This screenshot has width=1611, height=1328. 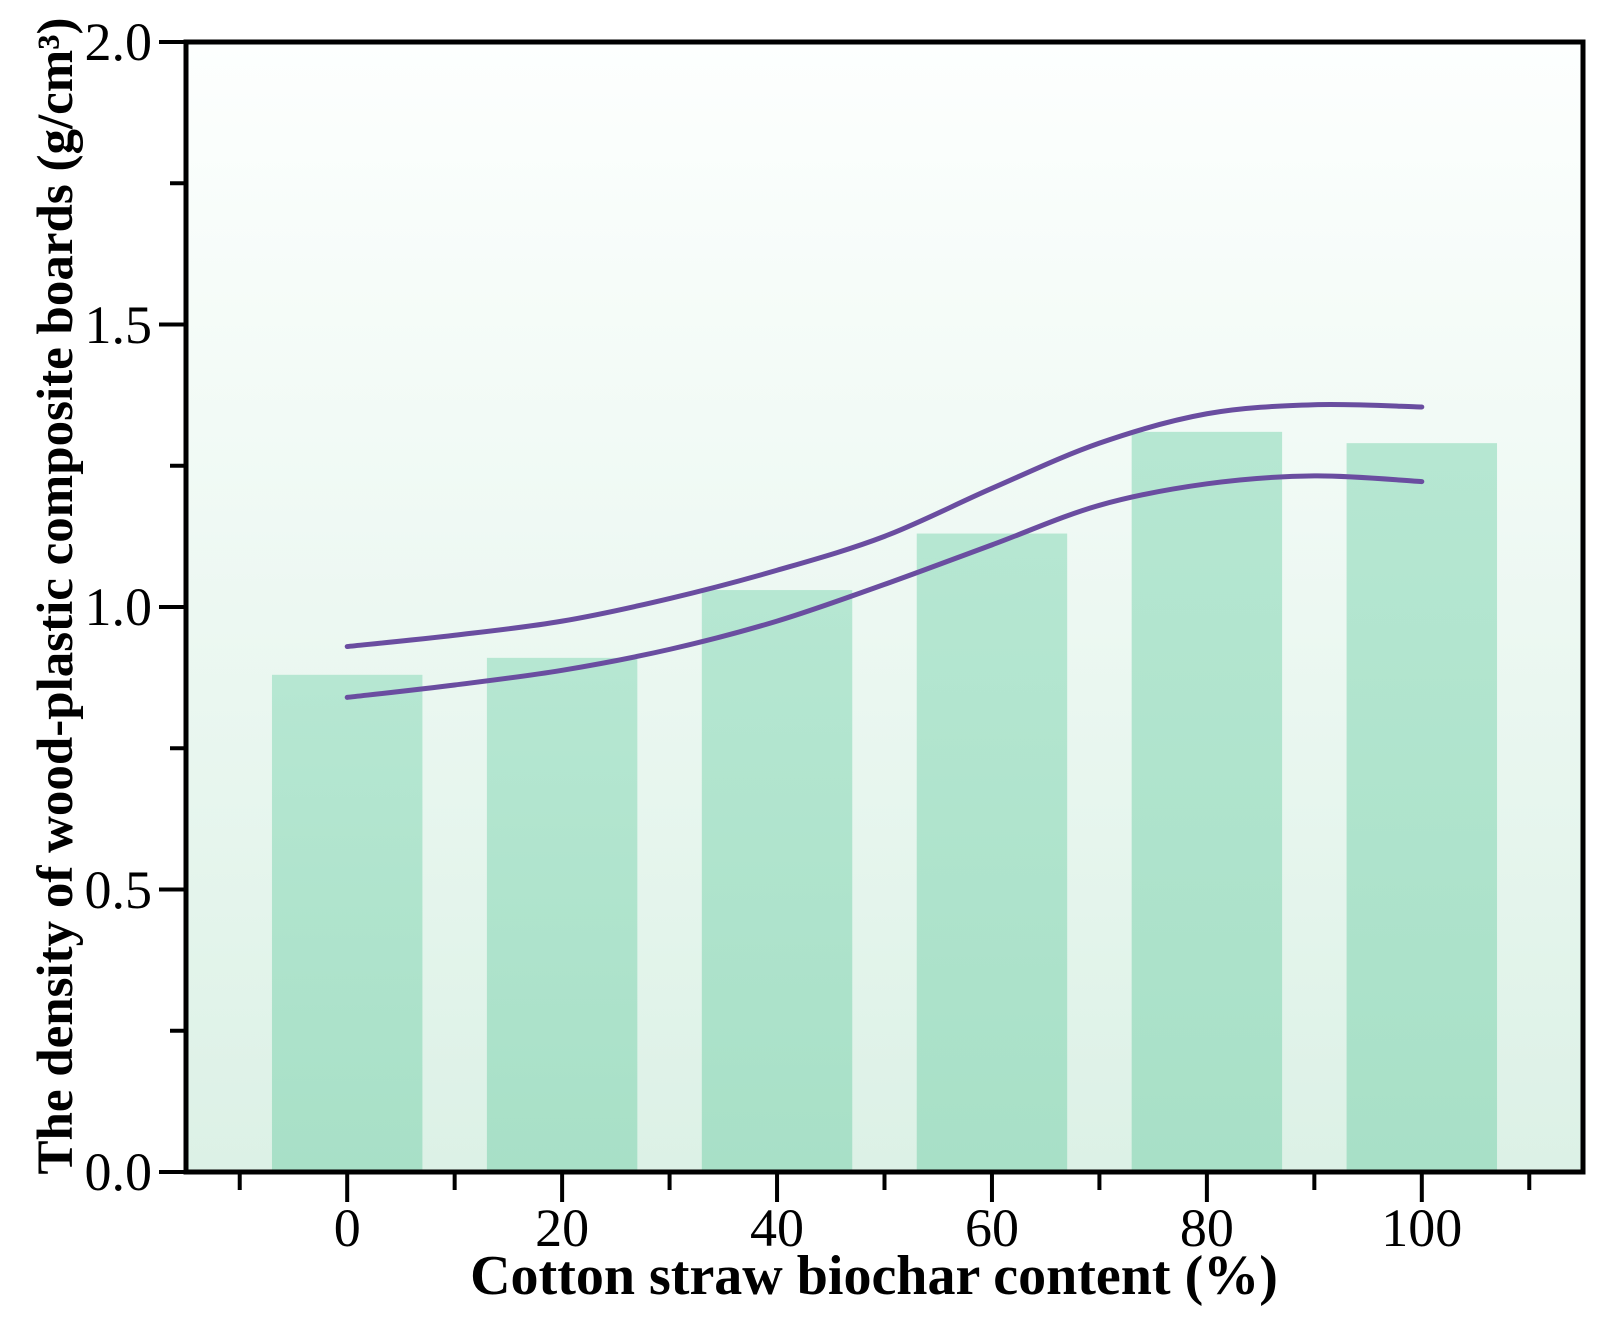 I want to click on confidence-band-lower-line, so click(x=884, y=586).